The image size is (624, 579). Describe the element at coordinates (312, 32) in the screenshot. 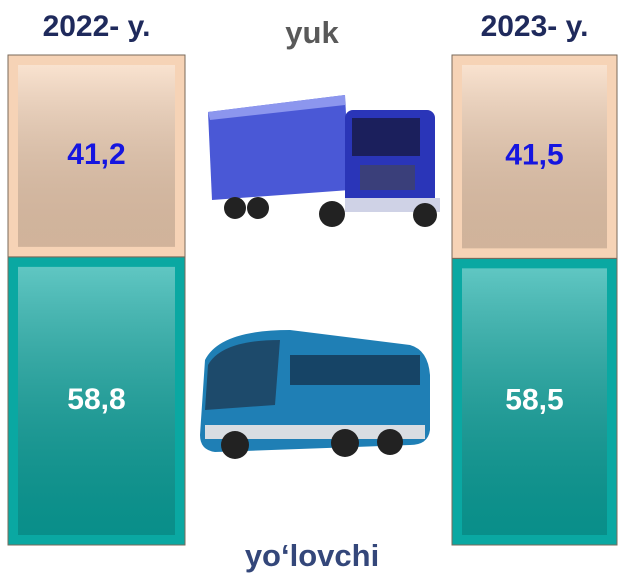

I see `series-label: yuk` at that location.